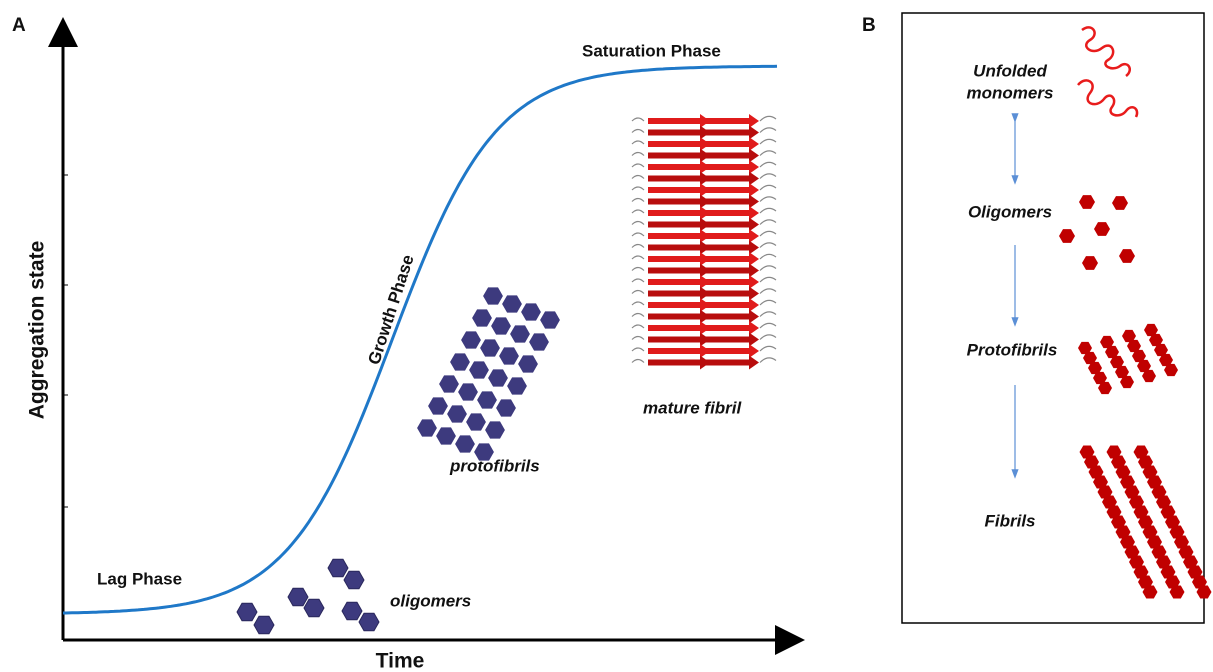  Describe the element at coordinates (494, 465) in the screenshot. I see `species-label: protofibrils` at that location.